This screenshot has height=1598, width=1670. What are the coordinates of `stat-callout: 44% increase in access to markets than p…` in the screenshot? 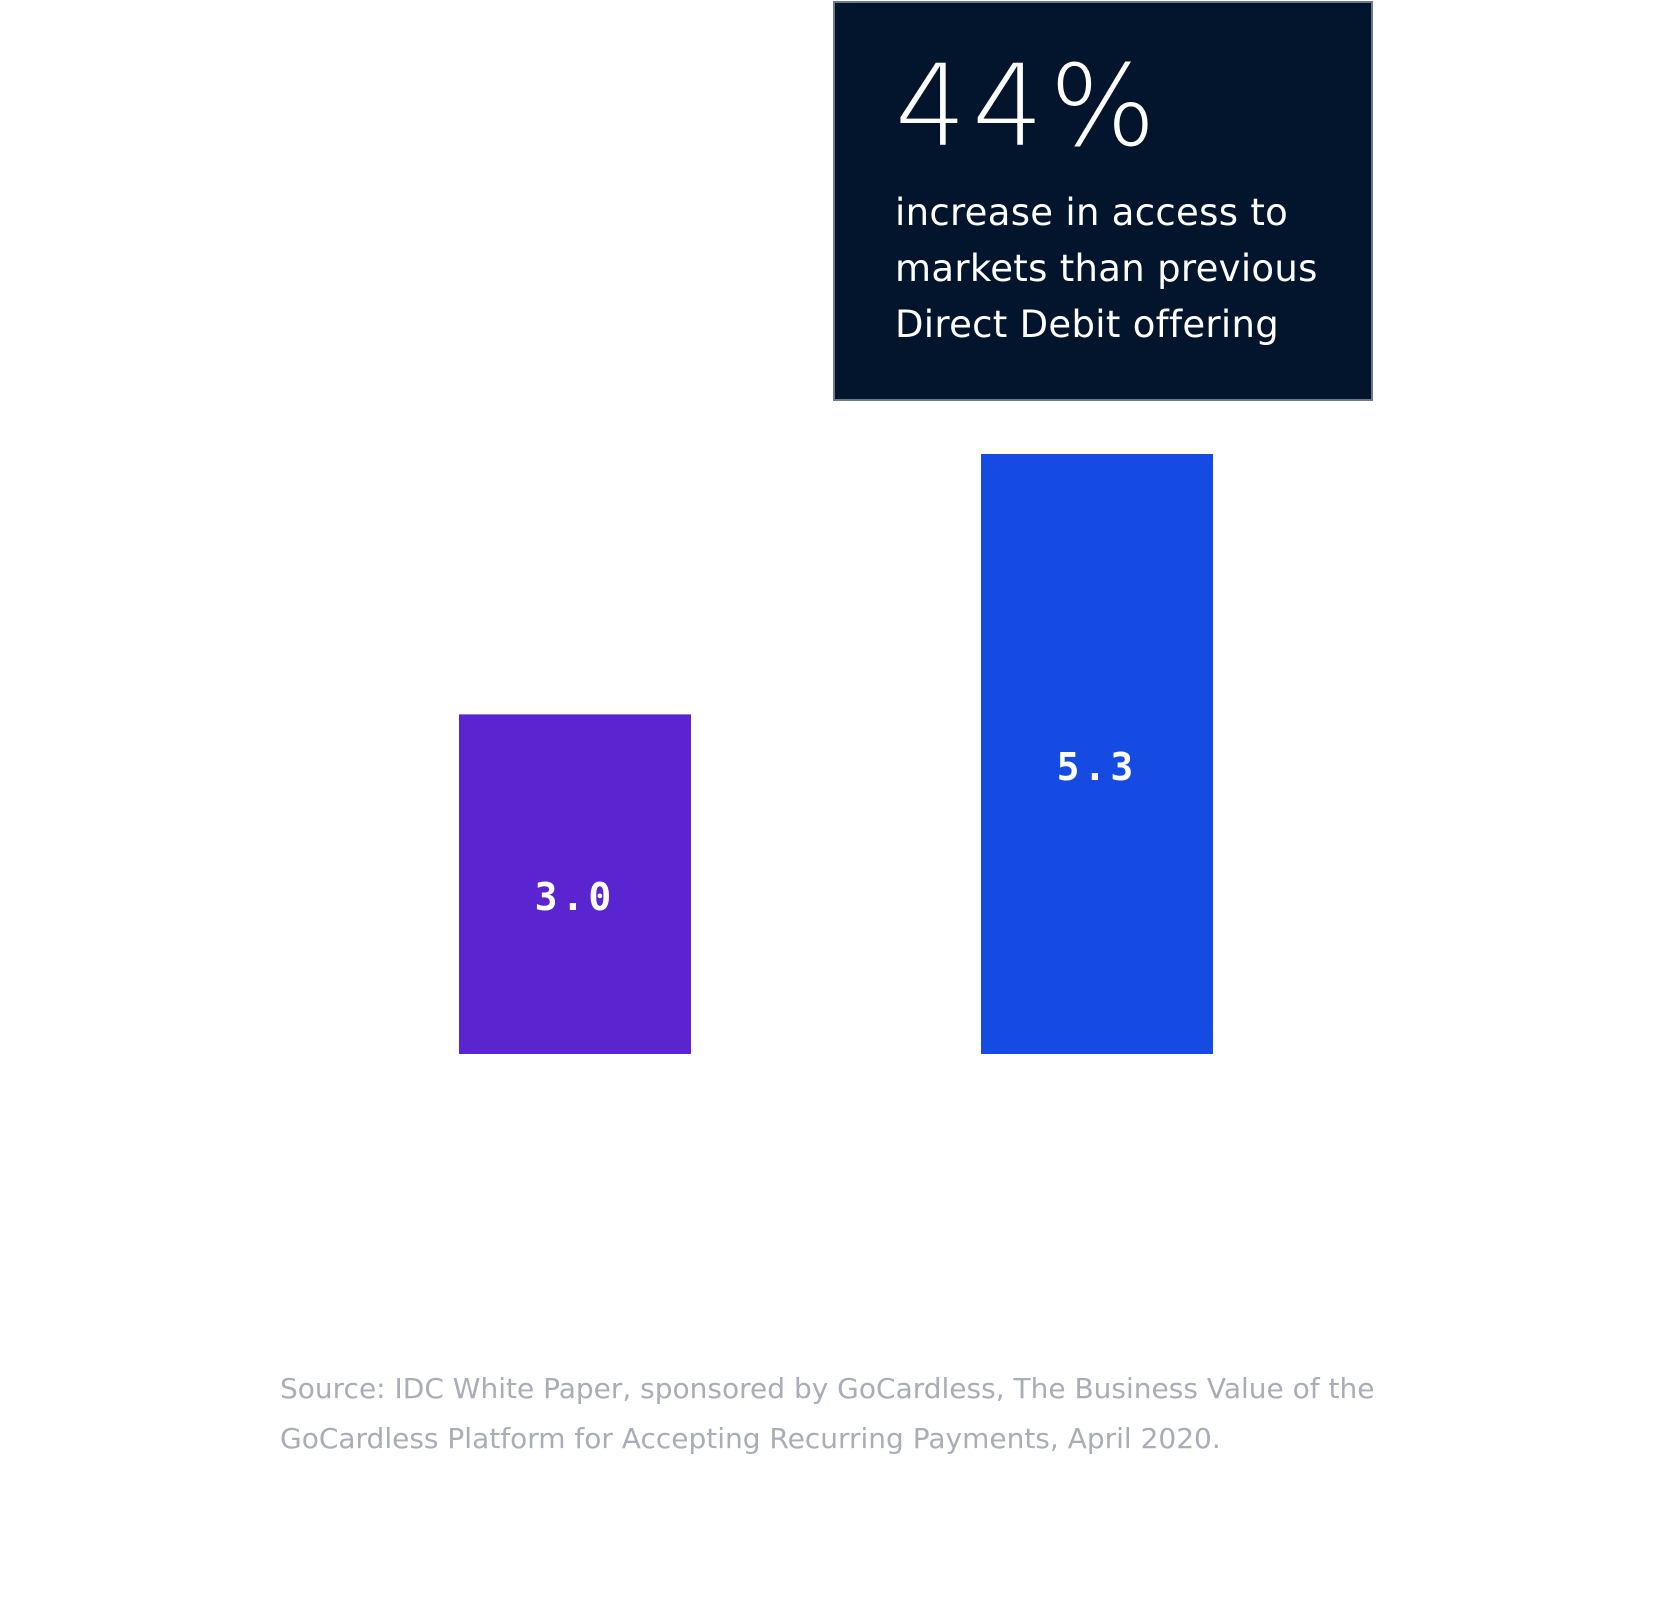 It's located at (1103, 201).